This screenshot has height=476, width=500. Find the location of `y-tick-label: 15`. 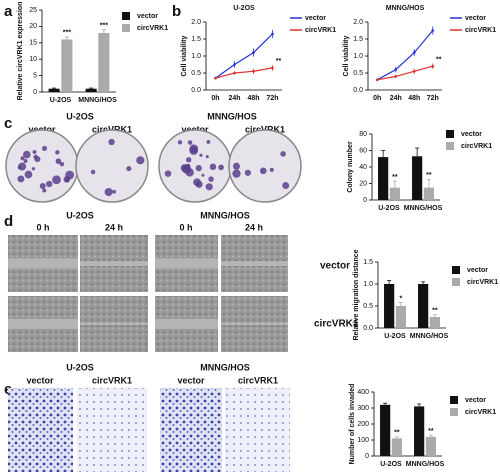

y-tick-label: 15 is located at coordinates (33, 43).